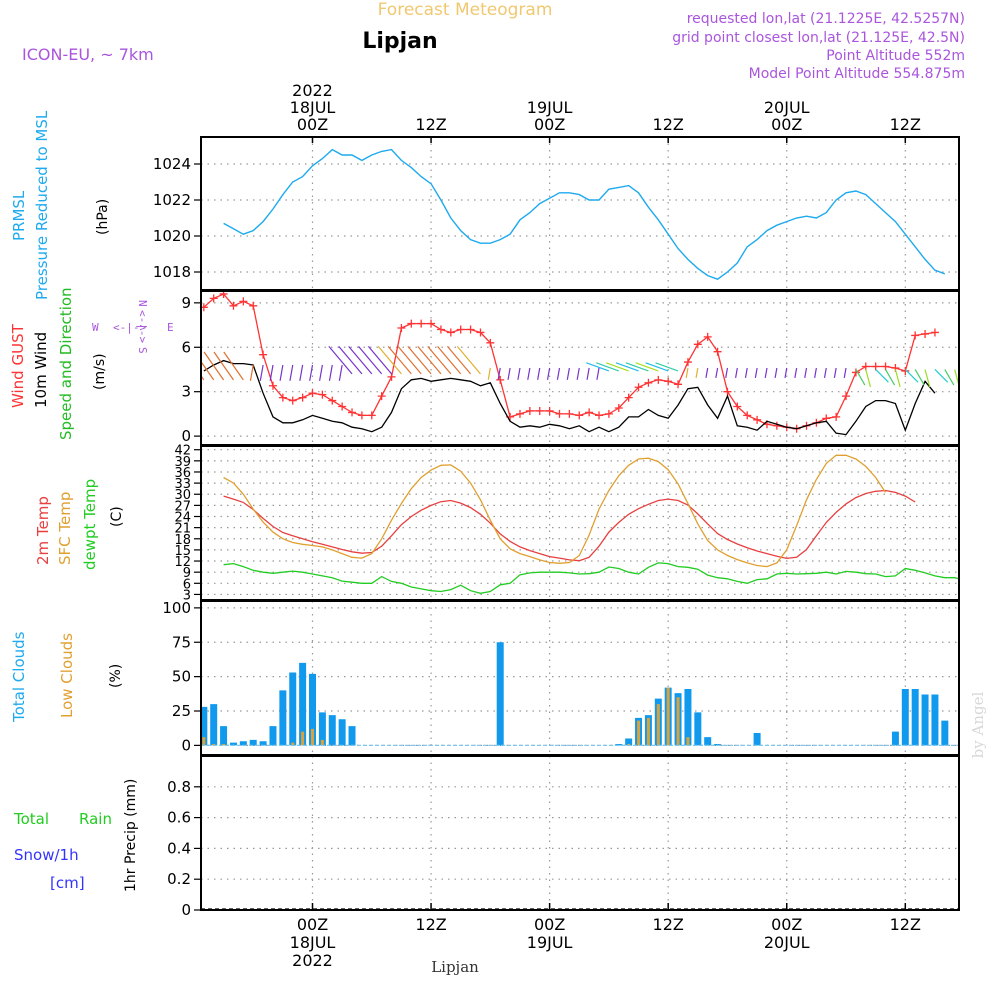 The height and width of the screenshot is (1000, 1000). What do you see at coordinates (19, 677) in the screenshot?
I see `clouds-label-total: Total Clouds` at bounding box center [19, 677].